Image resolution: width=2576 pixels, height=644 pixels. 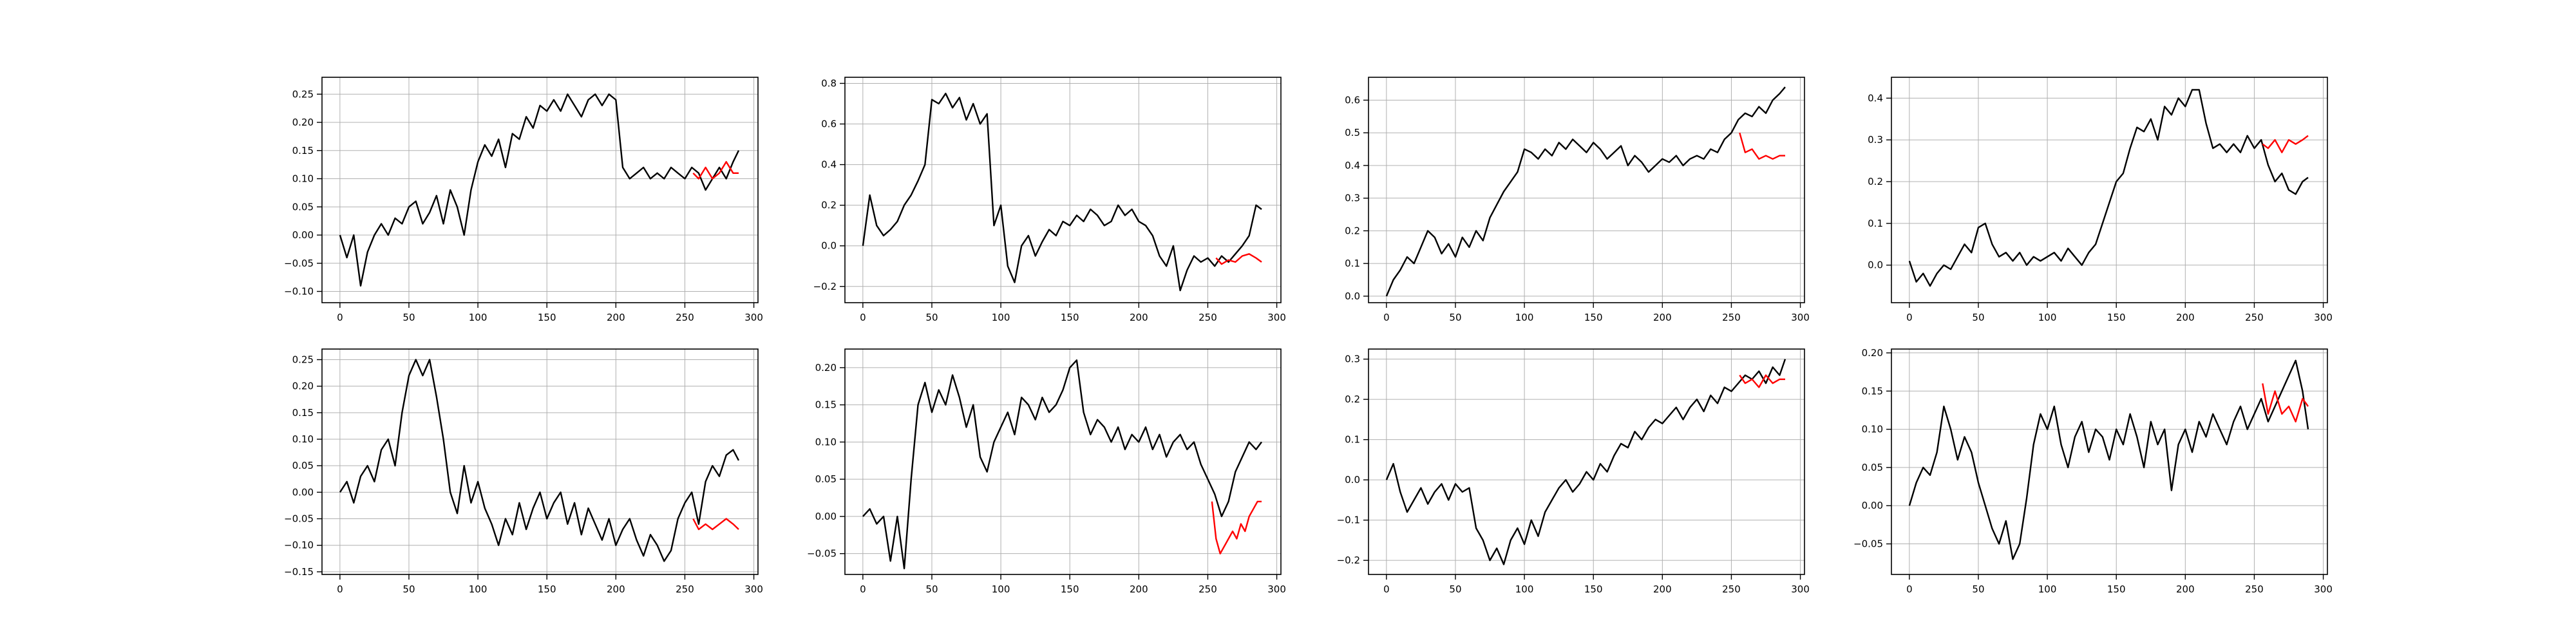 What do you see at coordinates (303, 359) in the screenshot?
I see `y-tick-label: 0.25` at bounding box center [303, 359].